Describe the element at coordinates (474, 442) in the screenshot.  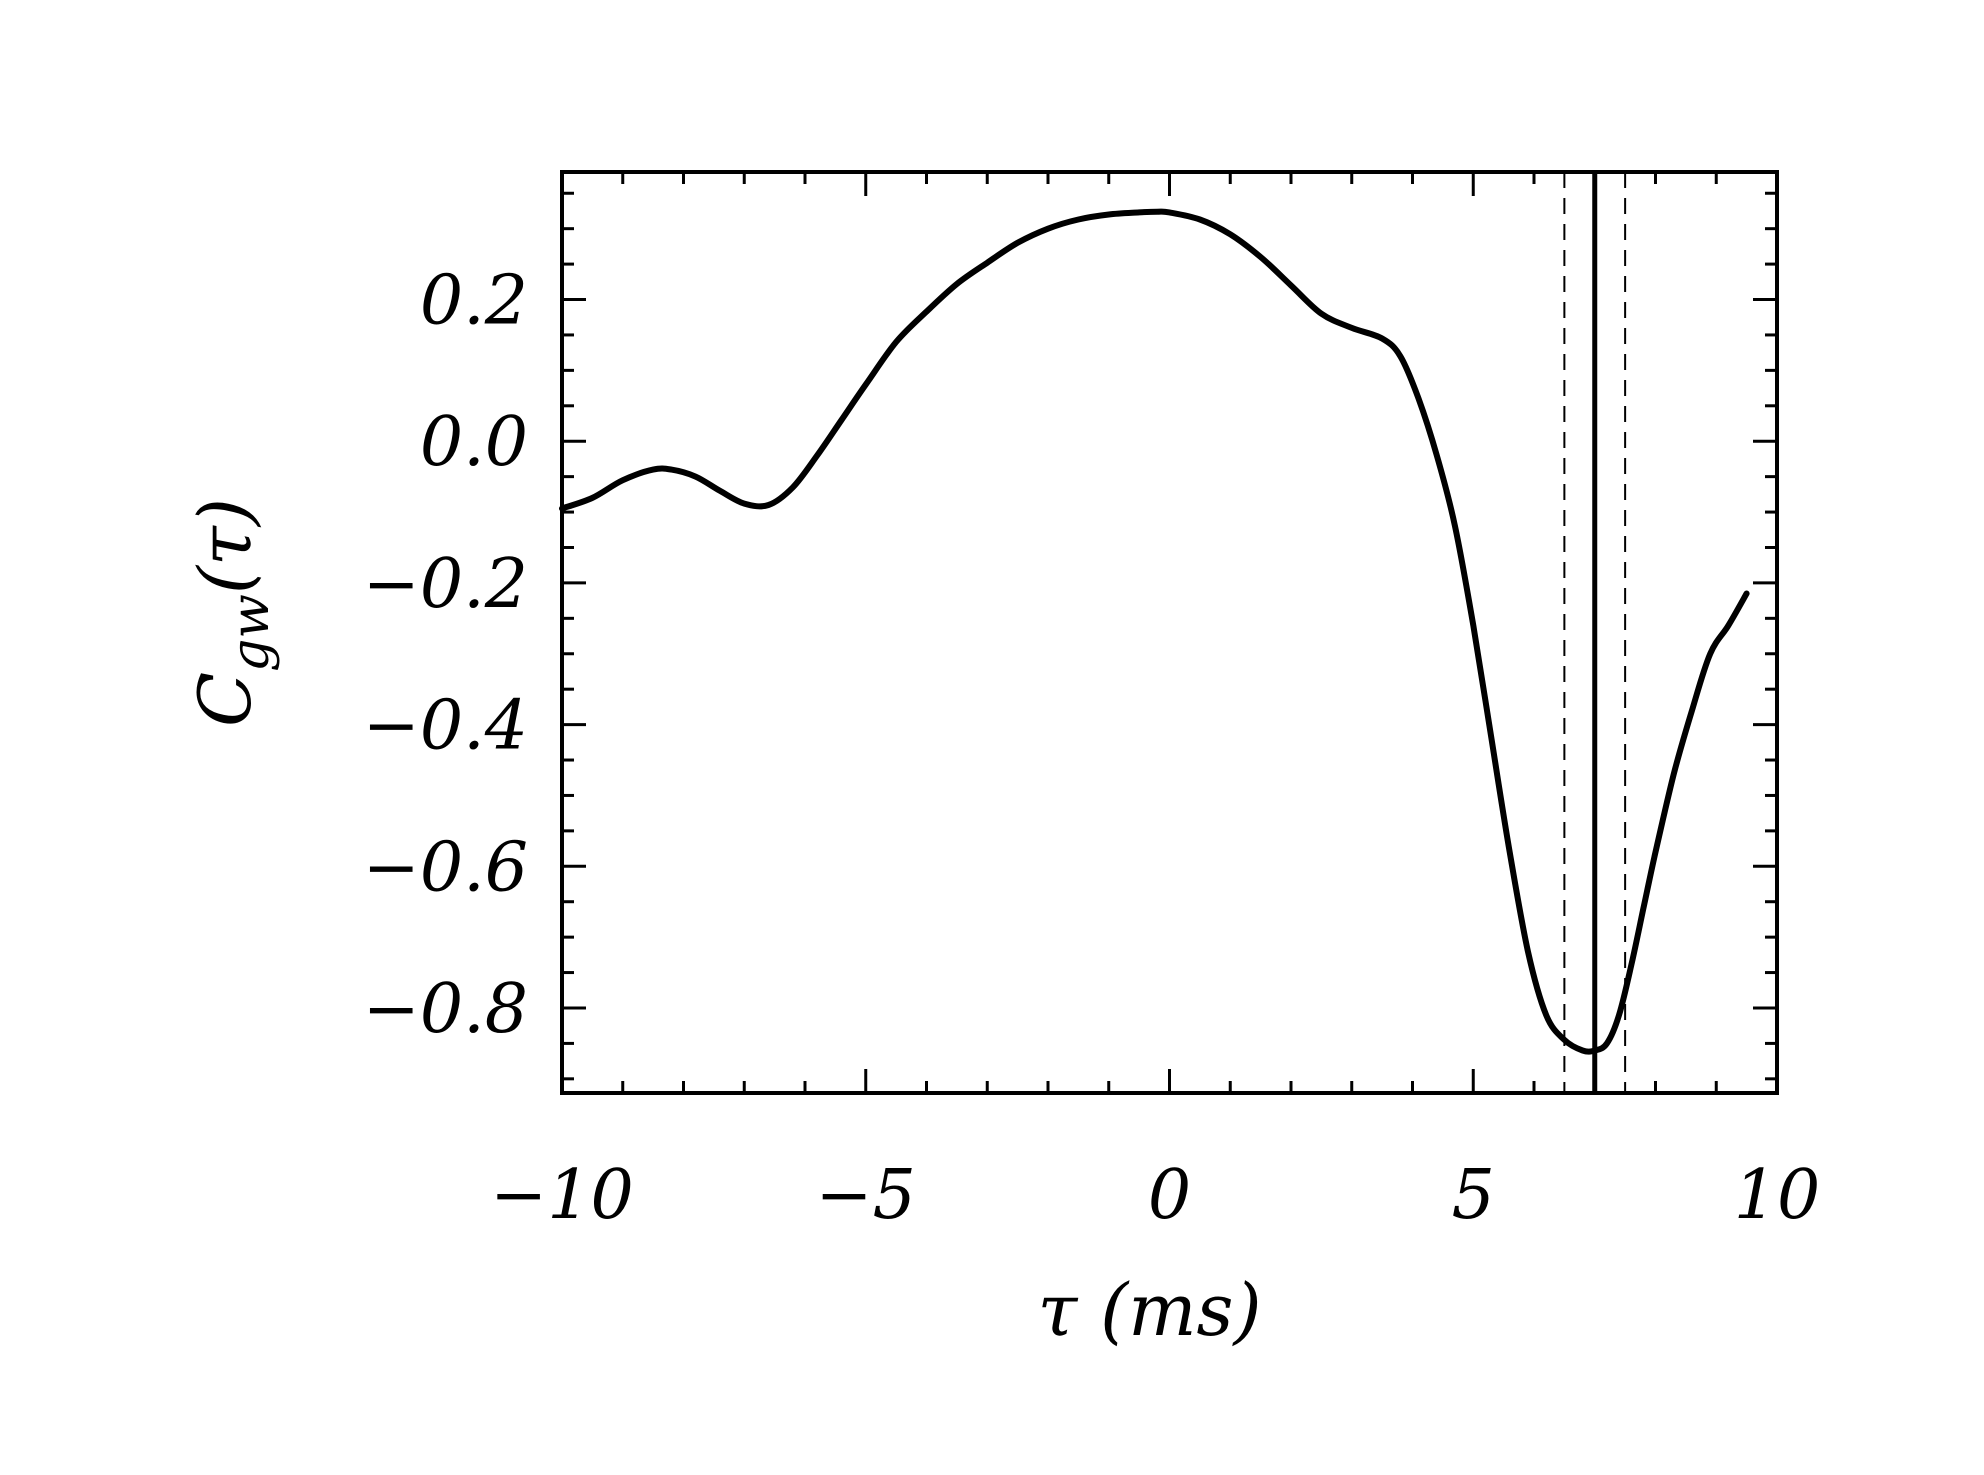
I see `y-tick-label: 0.0` at that location.